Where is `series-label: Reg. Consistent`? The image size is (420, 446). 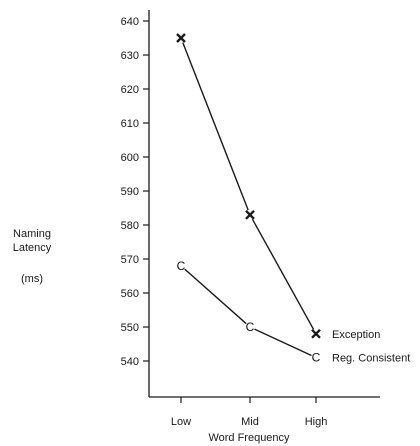
series-label: Reg. Consistent is located at coordinates (371, 359).